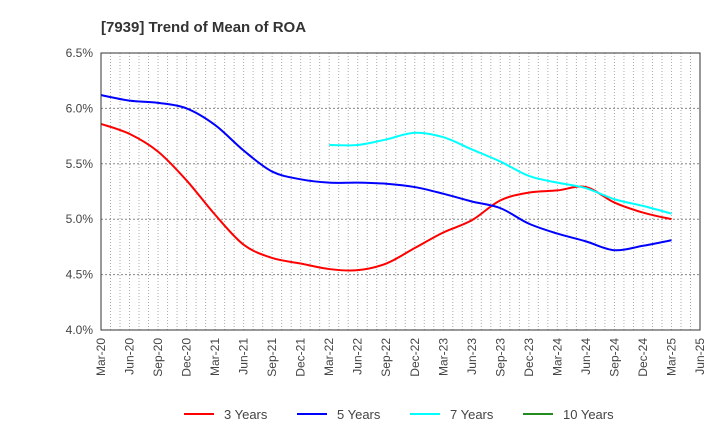 This screenshot has height=440, width=720. Describe the element at coordinates (244, 356) in the screenshot. I see `x-tick-label: Jun-21` at that location.